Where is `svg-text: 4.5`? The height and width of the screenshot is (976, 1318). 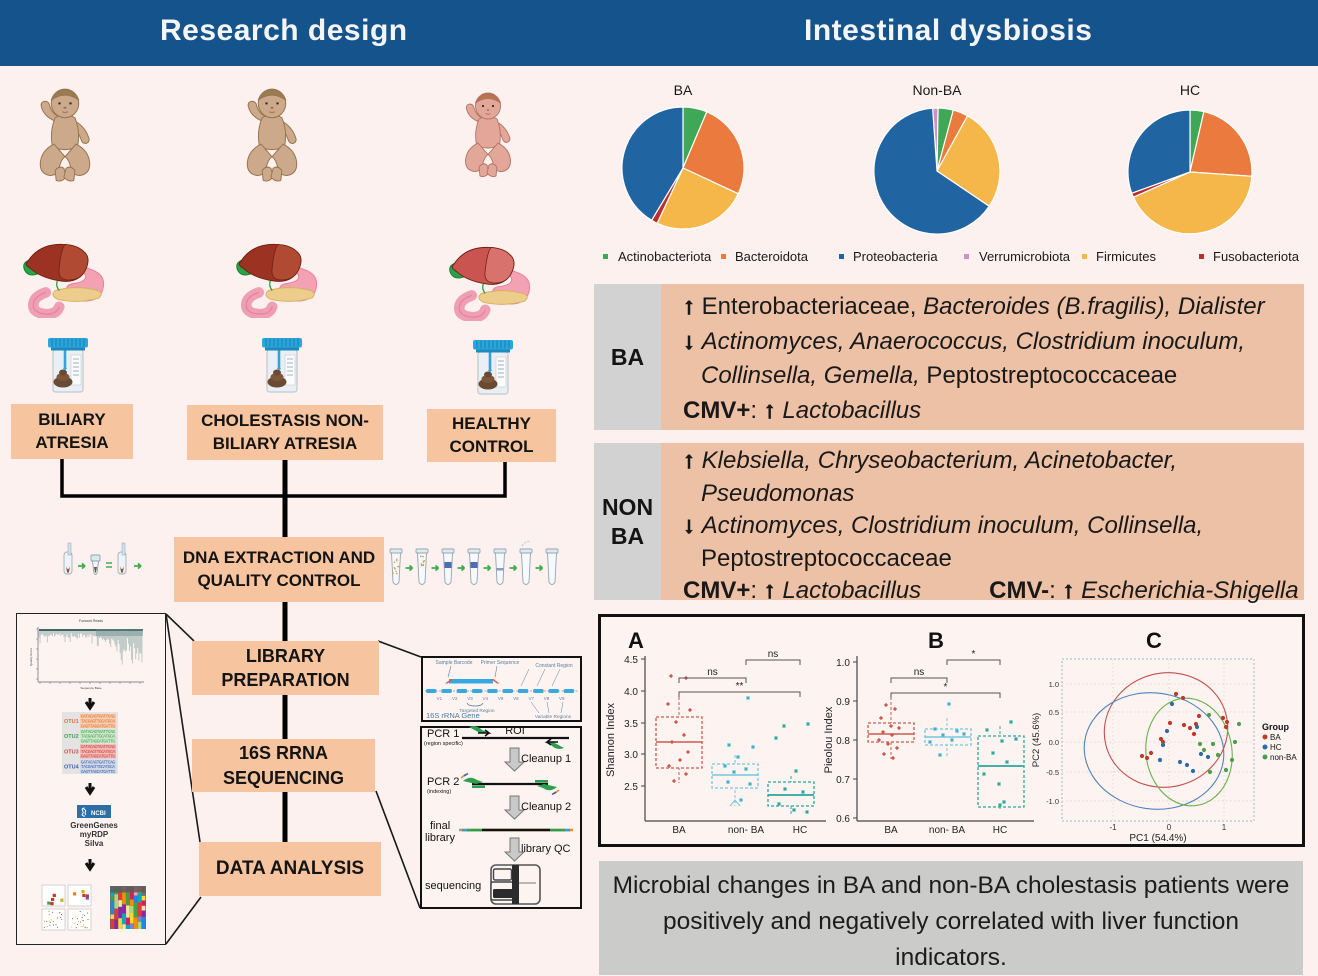
svg-text: 4.5 is located at coordinates (631, 660).